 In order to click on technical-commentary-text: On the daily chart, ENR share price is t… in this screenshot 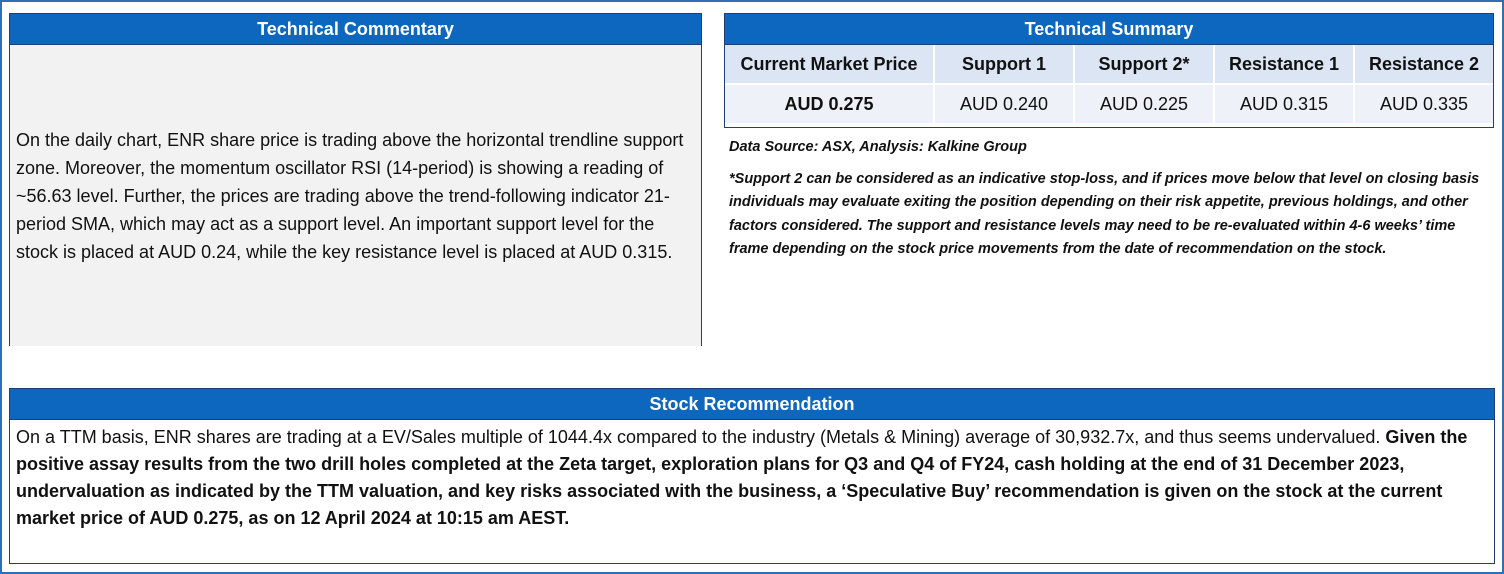, I will do `click(350, 195)`.